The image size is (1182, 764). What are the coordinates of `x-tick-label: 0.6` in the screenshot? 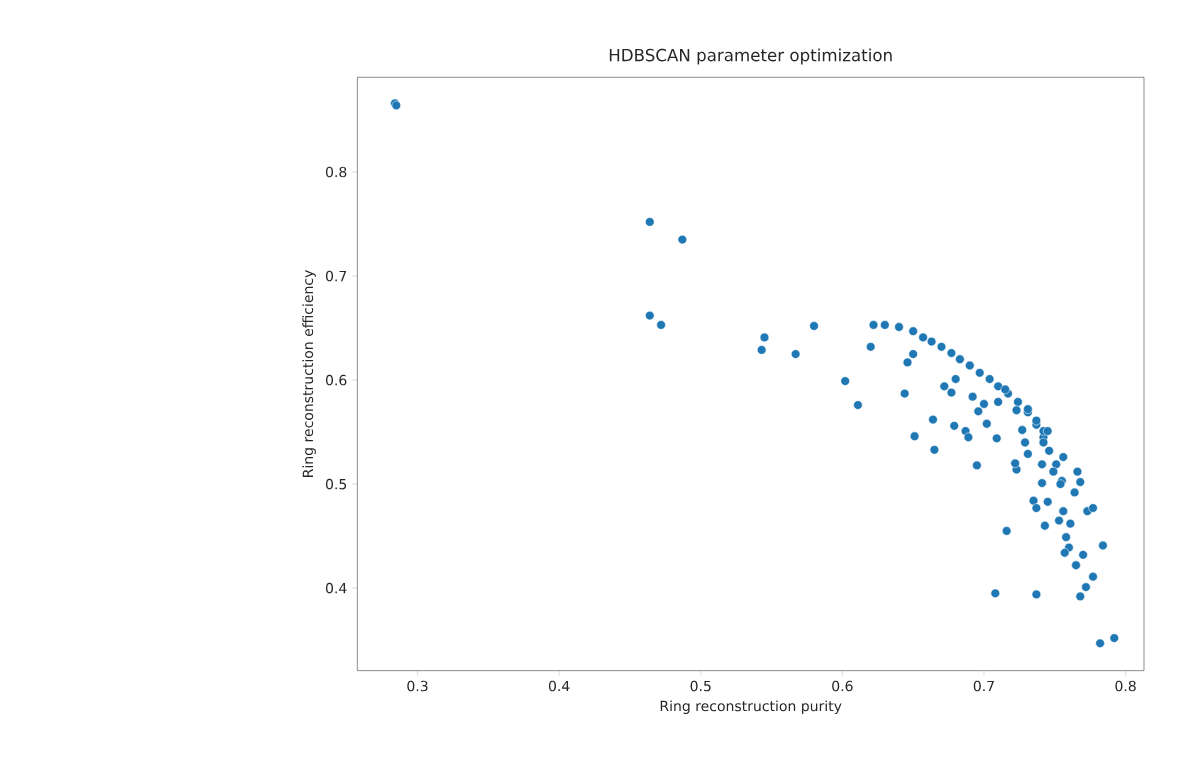 It's located at (842, 686).